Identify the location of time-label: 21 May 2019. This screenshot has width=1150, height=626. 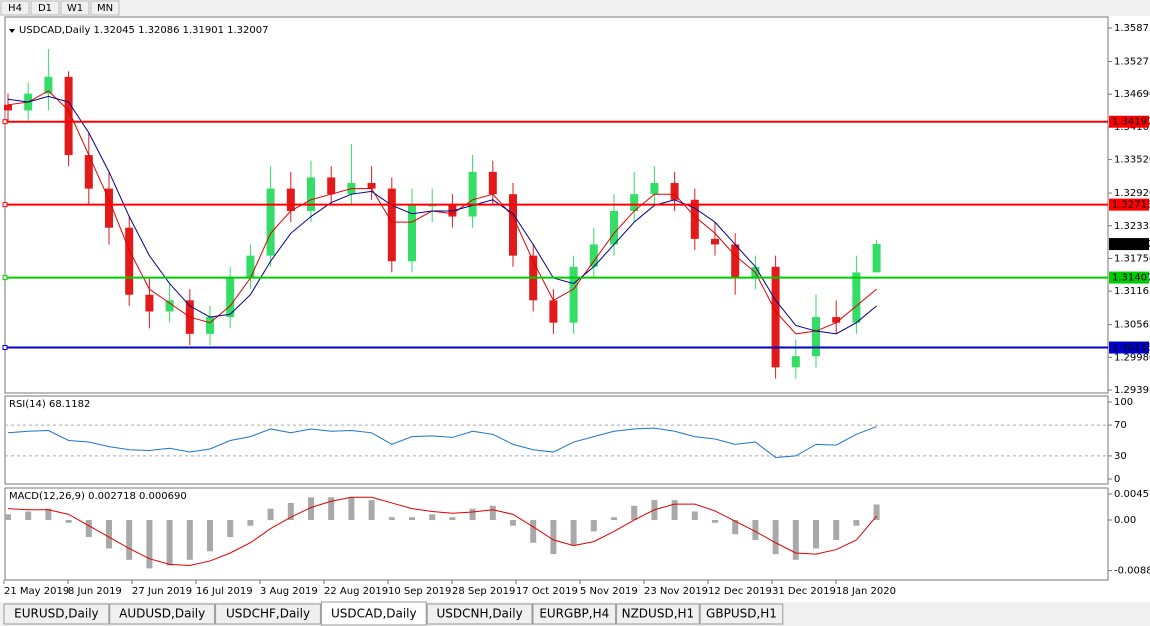
(36, 591).